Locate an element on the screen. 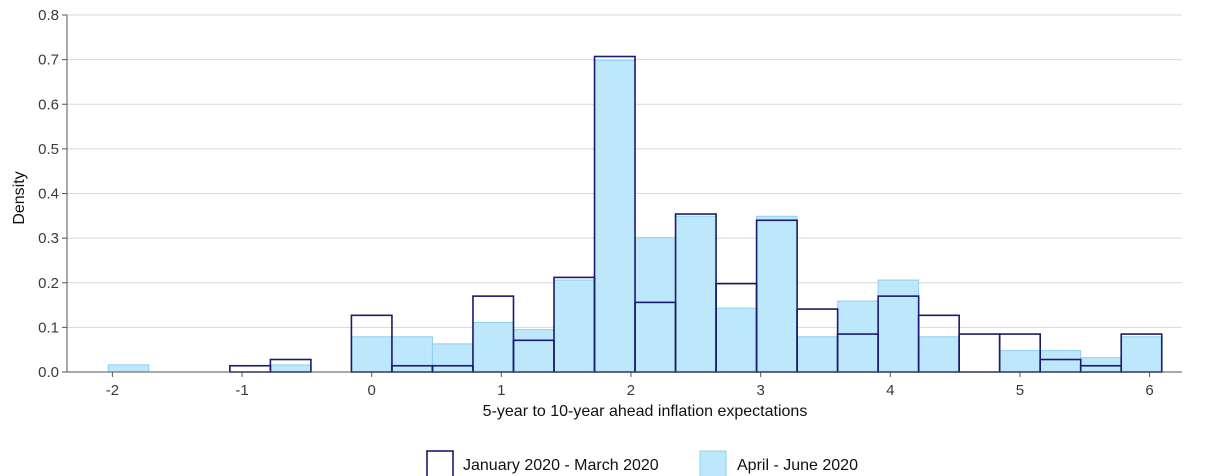  x-tick-label: 0 is located at coordinates (372, 390).